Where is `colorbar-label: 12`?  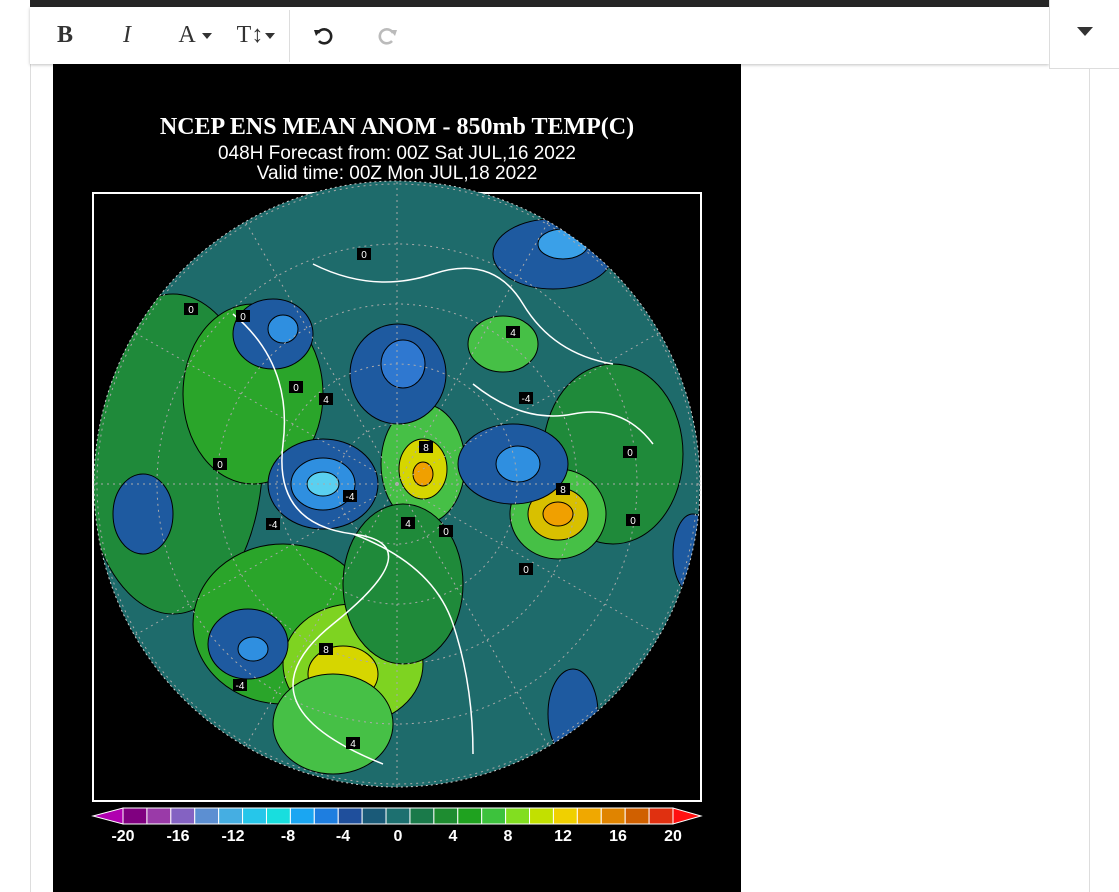 colorbar-label: 12 is located at coordinates (563, 836).